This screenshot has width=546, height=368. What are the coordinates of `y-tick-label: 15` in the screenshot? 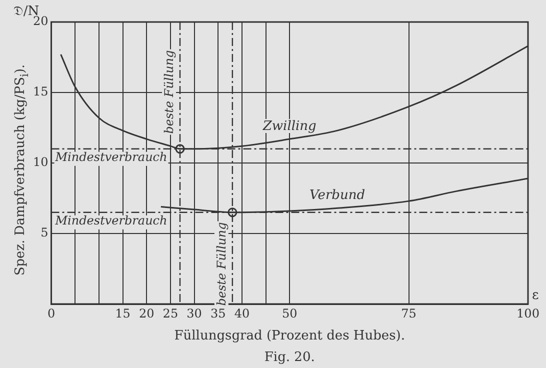 It's located at (40, 91).